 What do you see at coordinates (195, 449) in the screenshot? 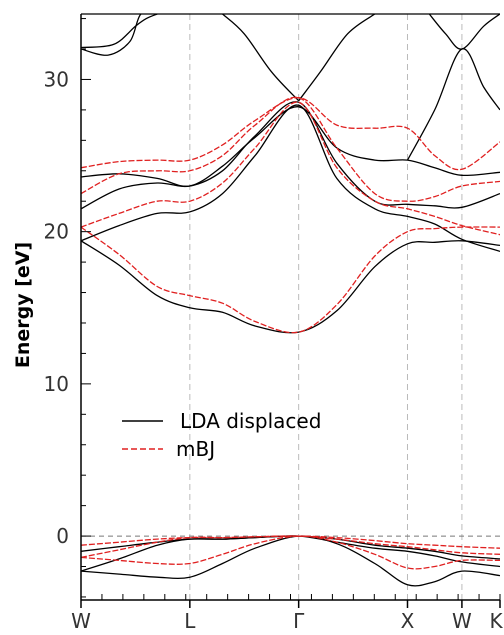
I see `legend-label-mbj: mBJ` at bounding box center [195, 449].